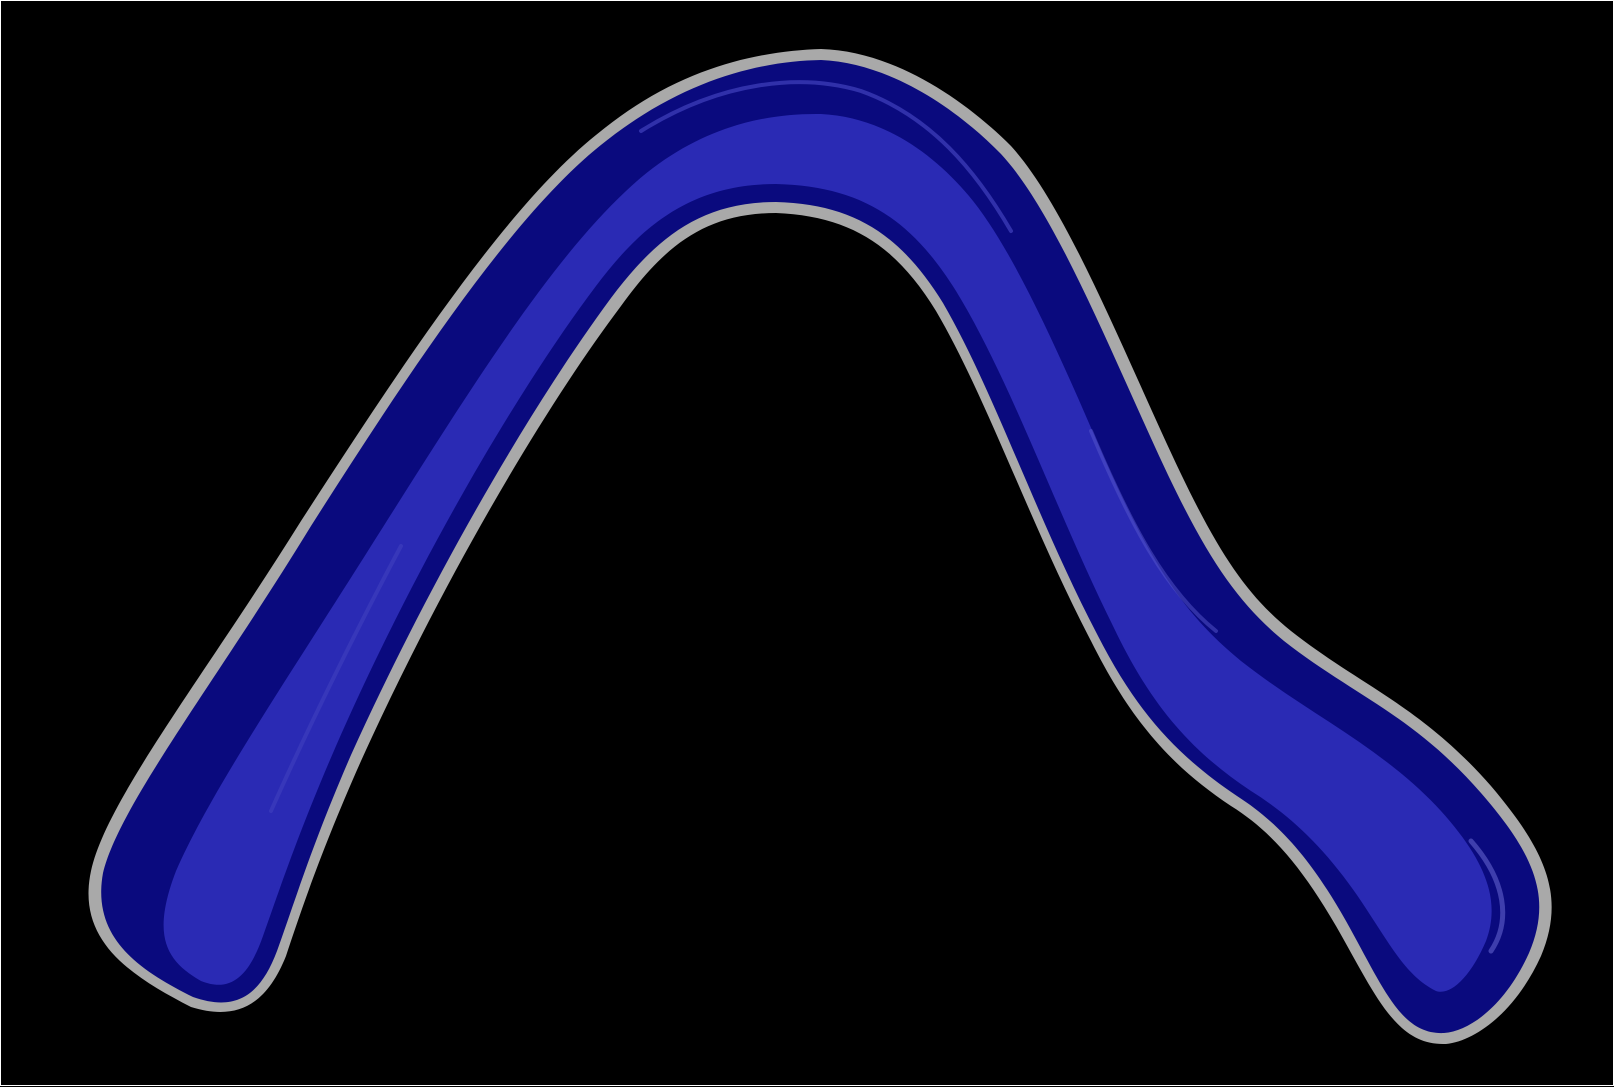 The image size is (1614, 1087). I want to click on boomerang-gloss-line-upper, so click(826, 156).